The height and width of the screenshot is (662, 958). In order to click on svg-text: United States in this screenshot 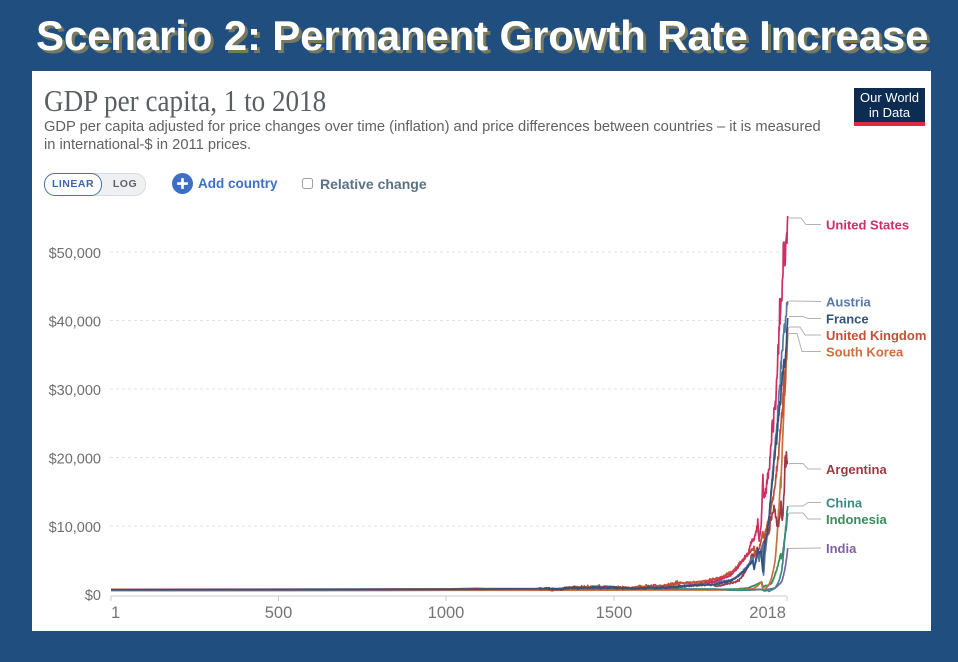, I will do `click(867, 225)`.